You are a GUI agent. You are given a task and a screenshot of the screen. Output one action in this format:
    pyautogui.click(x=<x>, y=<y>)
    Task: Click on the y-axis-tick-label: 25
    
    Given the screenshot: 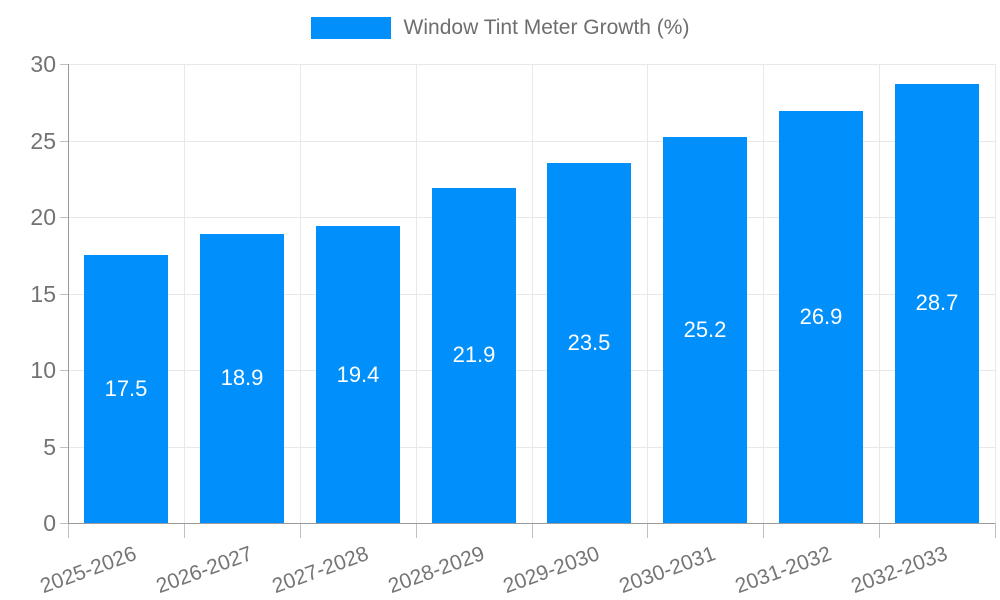 What is the action you would take?
    pyautogui.click(x=43, y=141)
    